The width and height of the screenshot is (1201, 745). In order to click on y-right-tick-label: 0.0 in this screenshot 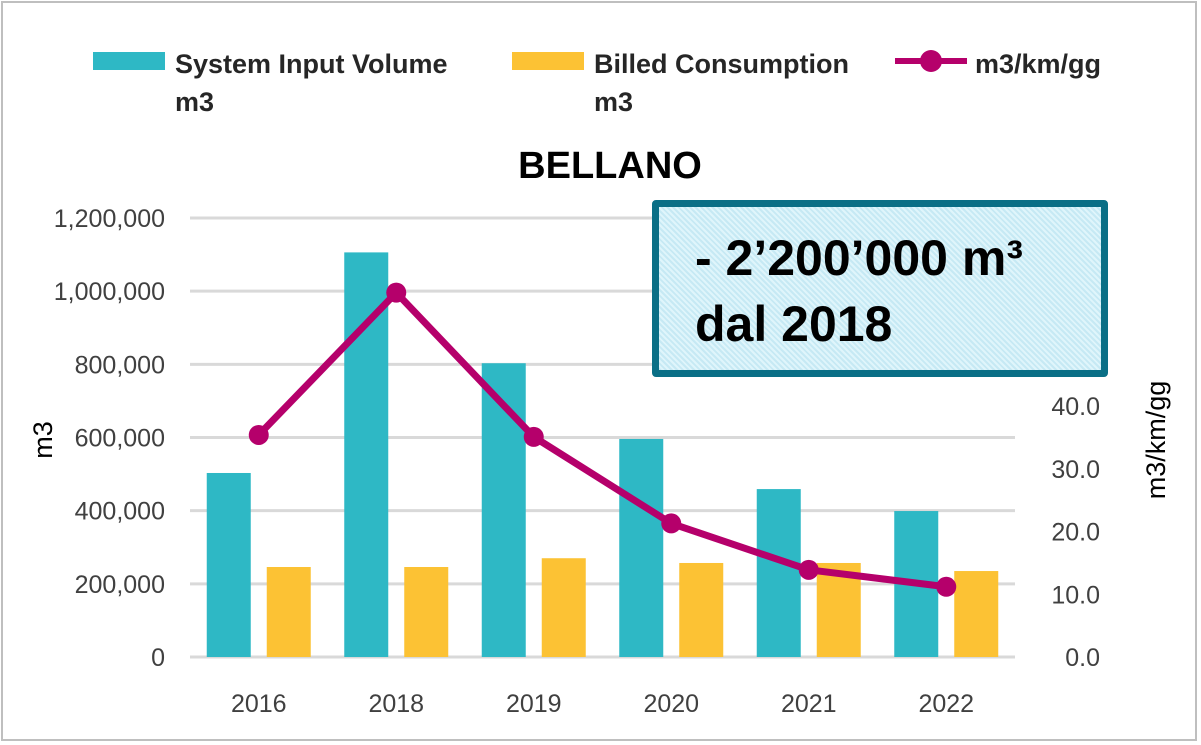, I will do `click(1082, 658)`.